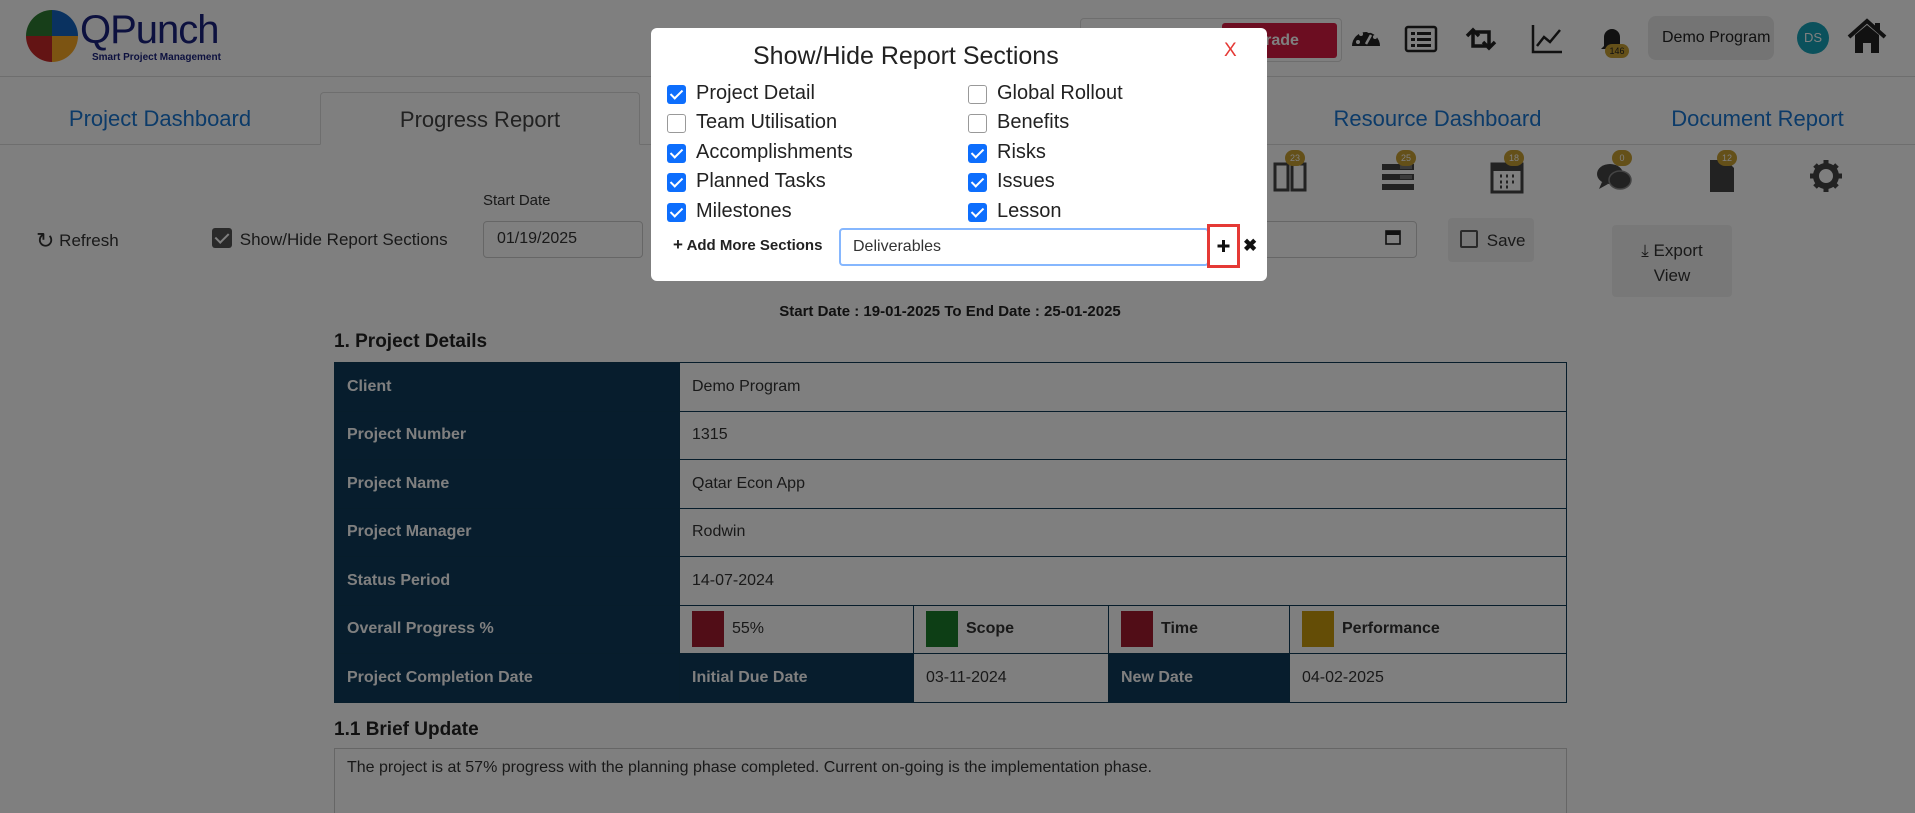 The height and width of the screenshot is (813, 1915). I want to click on add-section-button, so click(1223, 246).